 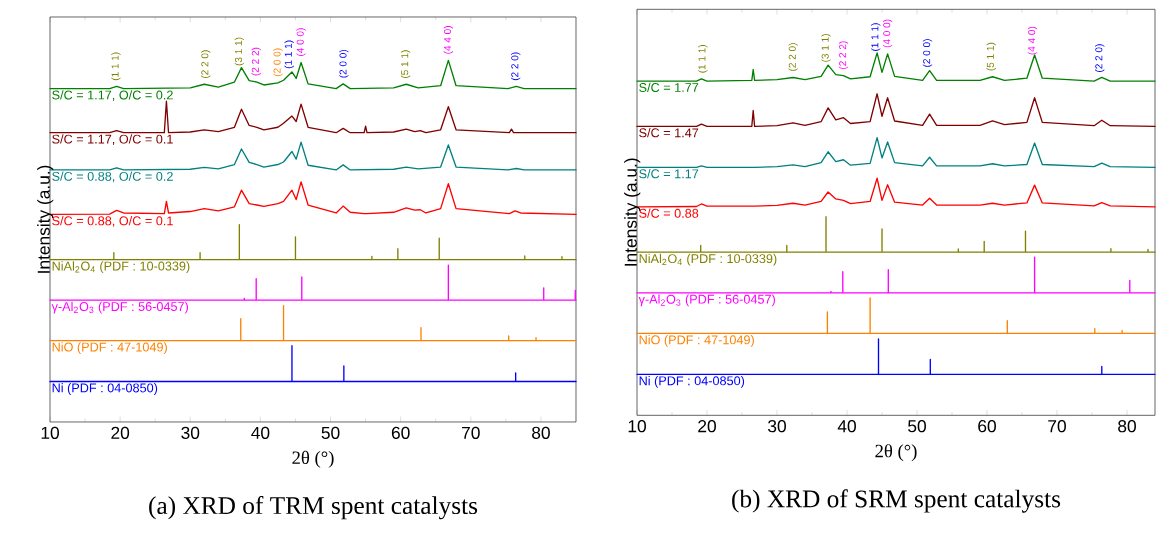 What do you see at coordinates (313, 508) in the screenshot?
I see `text: (a) XRD of TRM spent catalysts` at bounding box center [313, 508].